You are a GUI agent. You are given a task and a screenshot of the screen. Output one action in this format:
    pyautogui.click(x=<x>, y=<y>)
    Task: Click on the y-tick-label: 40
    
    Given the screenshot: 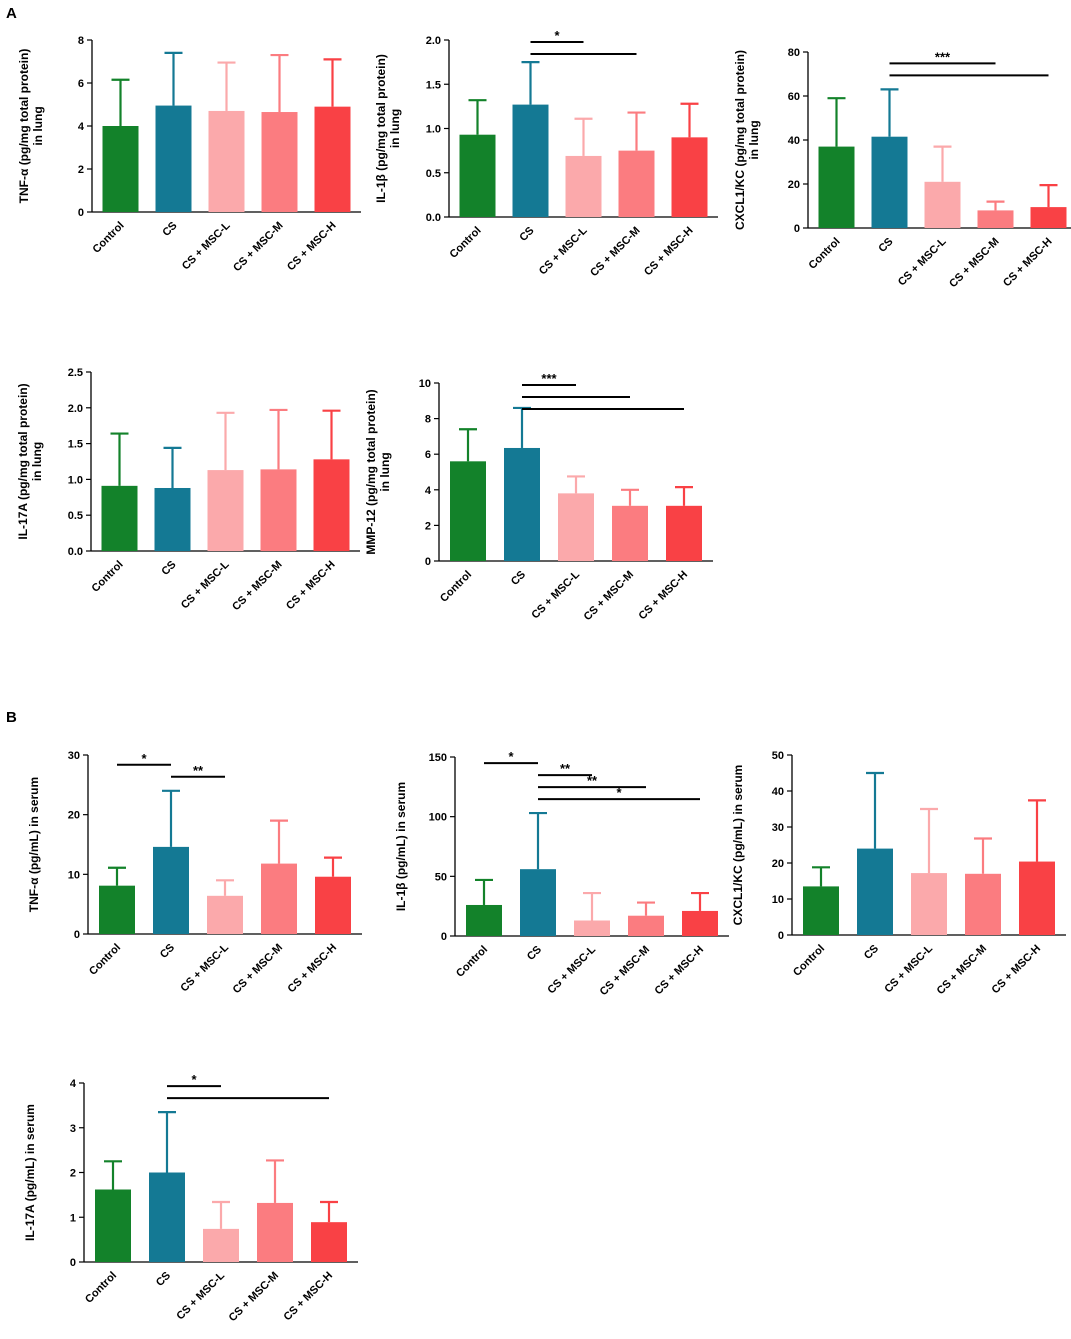 What is the action you would take?
    pyautogui.click(x=778, y=792)
    